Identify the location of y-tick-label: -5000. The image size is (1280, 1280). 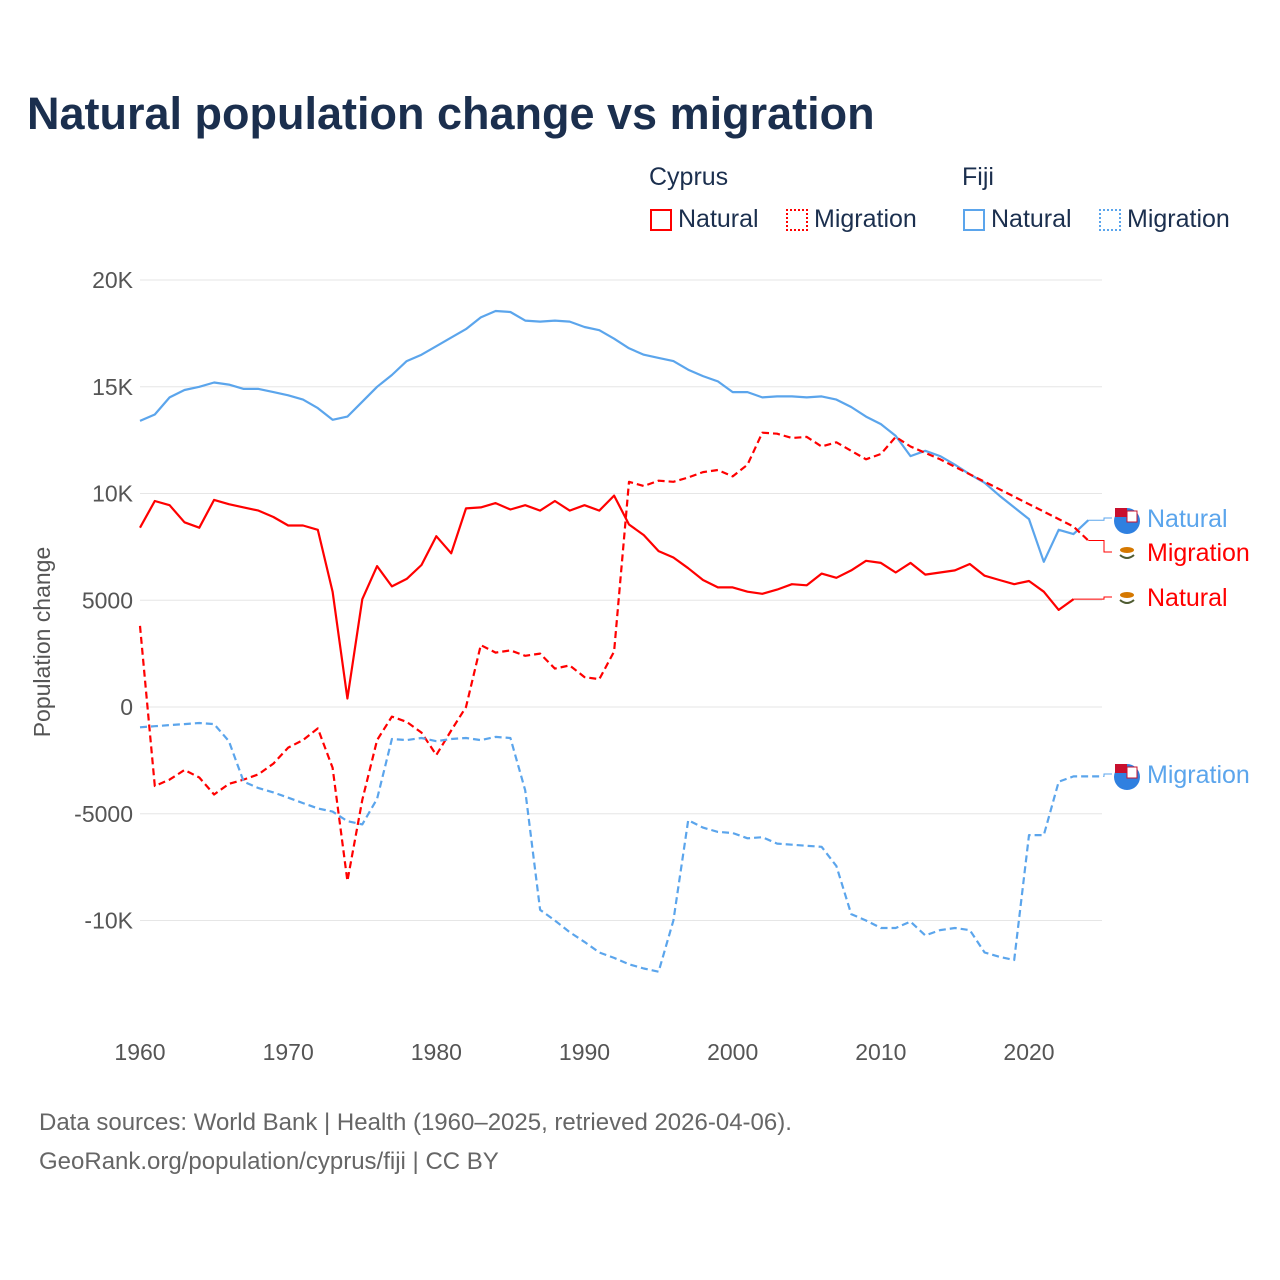
(103, 814).